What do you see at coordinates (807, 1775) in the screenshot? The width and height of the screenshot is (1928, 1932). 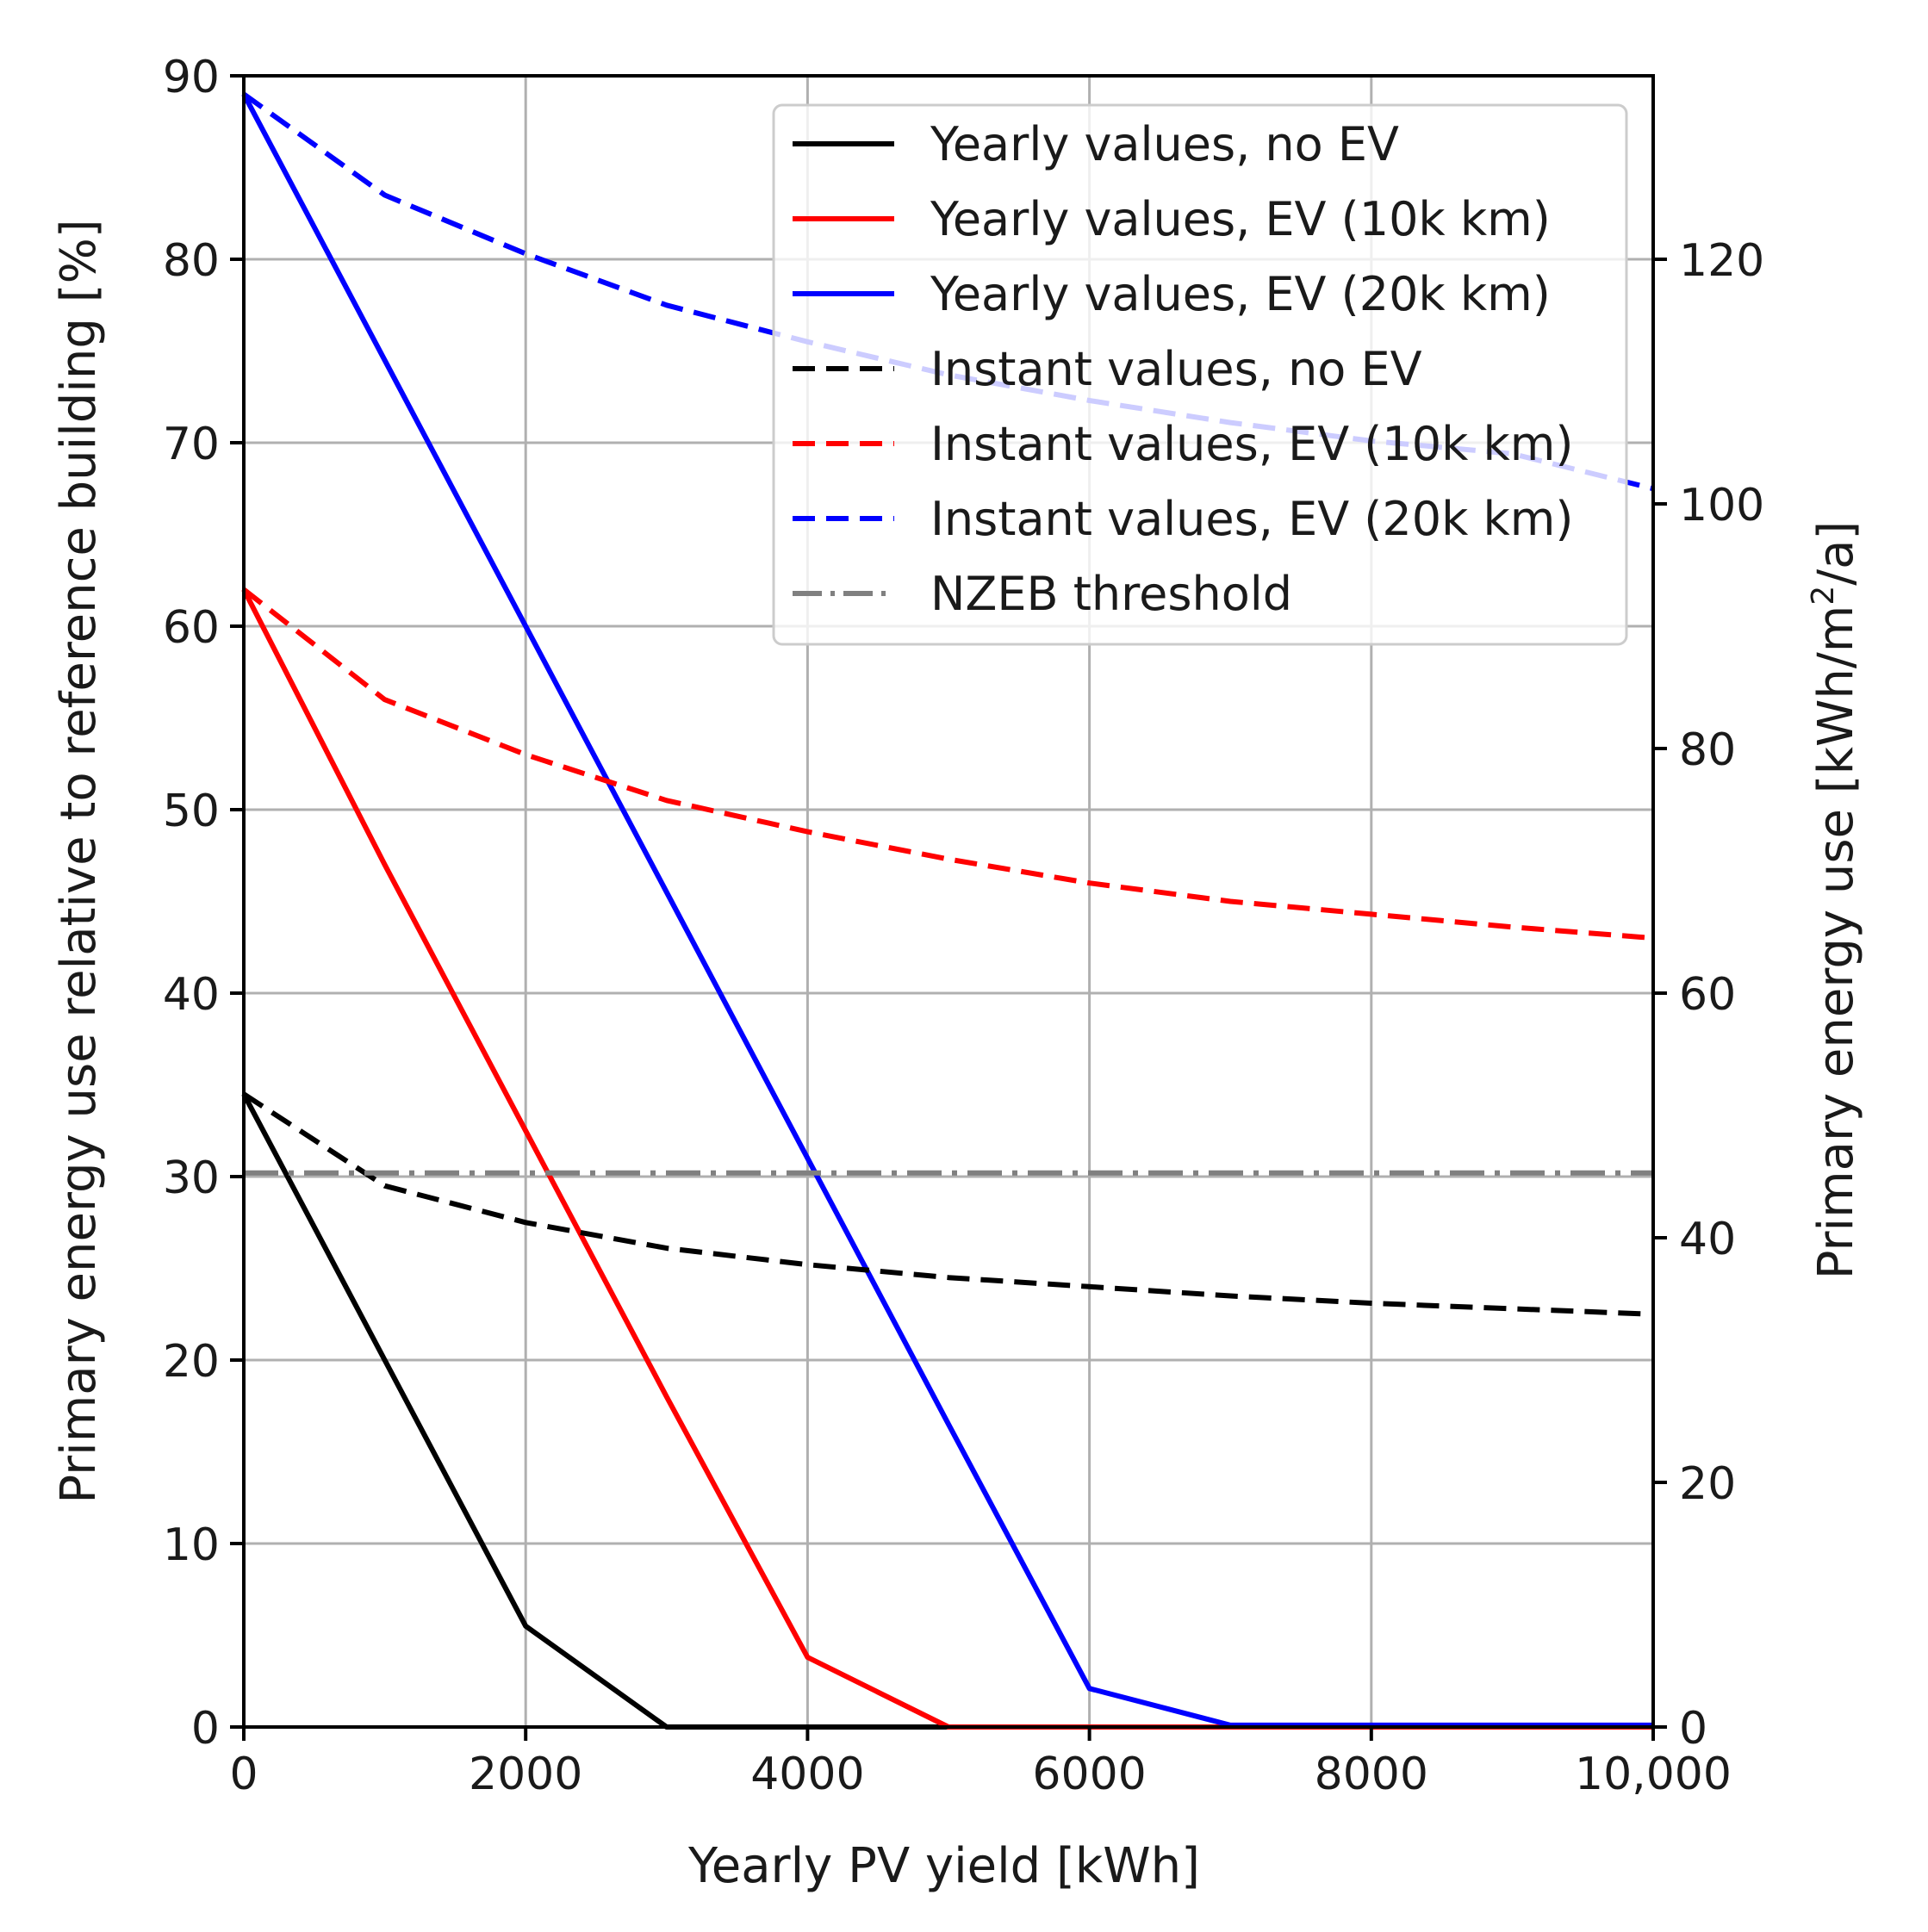 I see `x-tick-label-2: 4000` at bounding box center [807, 1775].